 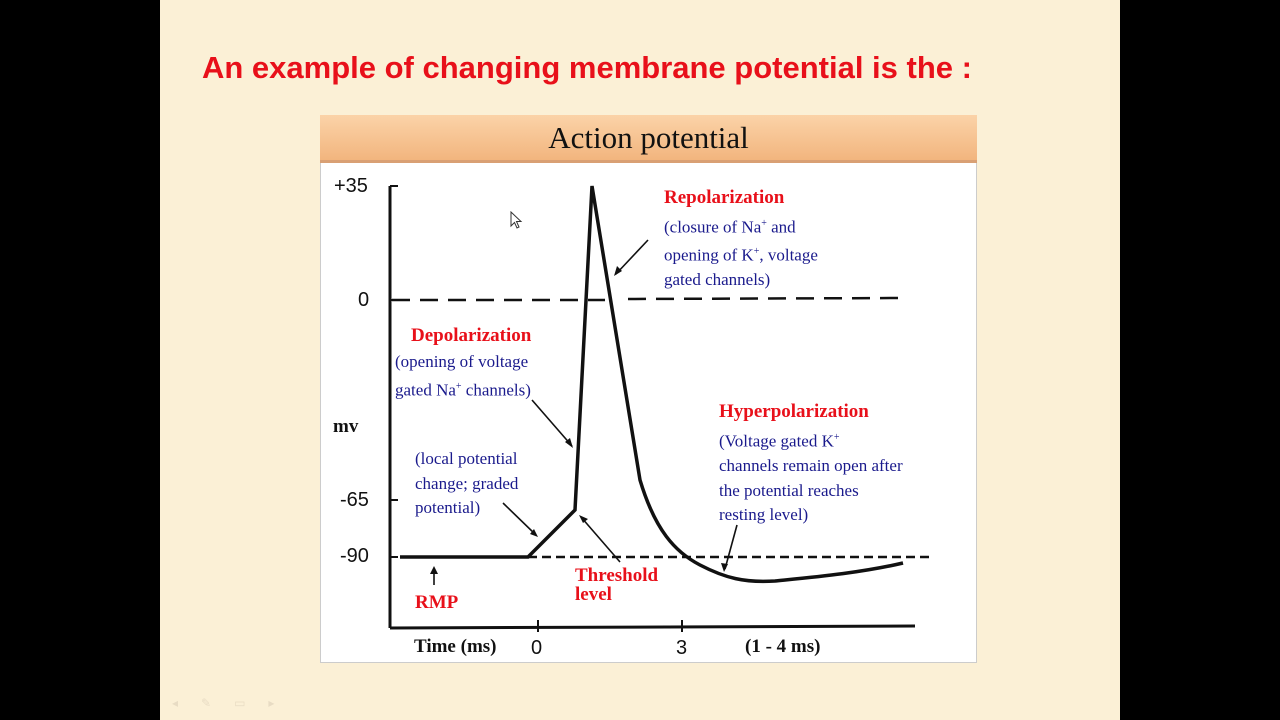 I want to click on x-axis, so click(x=652, y=627).